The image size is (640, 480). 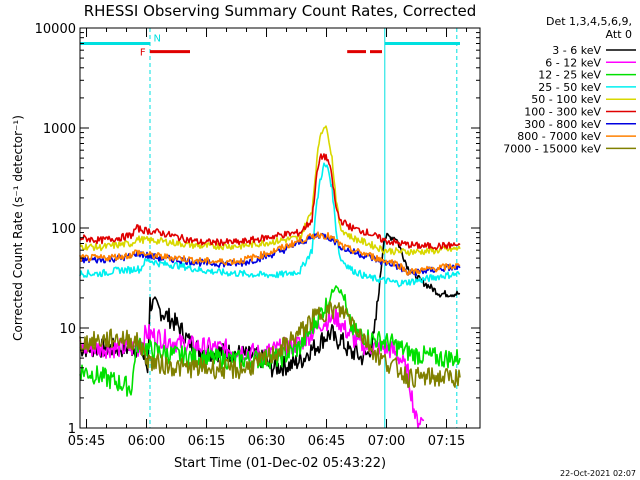 I want to click on x-axis-label: Start Time (01-Dec-02 05:43:22), so click(x=280, y=463).